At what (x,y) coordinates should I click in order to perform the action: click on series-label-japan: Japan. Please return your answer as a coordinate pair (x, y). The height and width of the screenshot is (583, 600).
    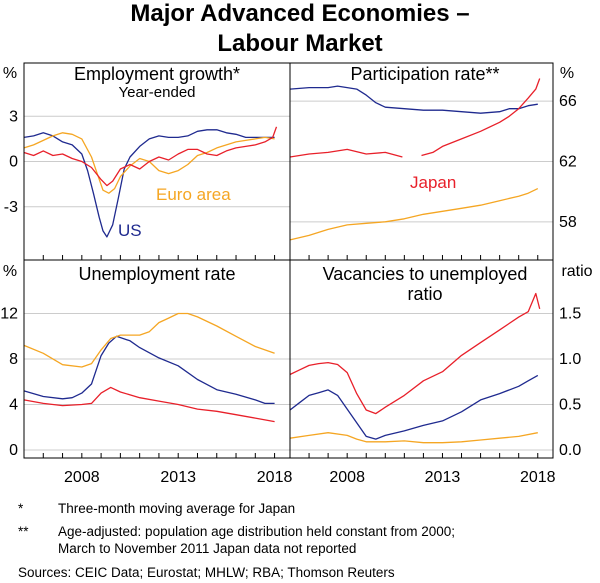
    Looking at the image, I should click on (433, 182).